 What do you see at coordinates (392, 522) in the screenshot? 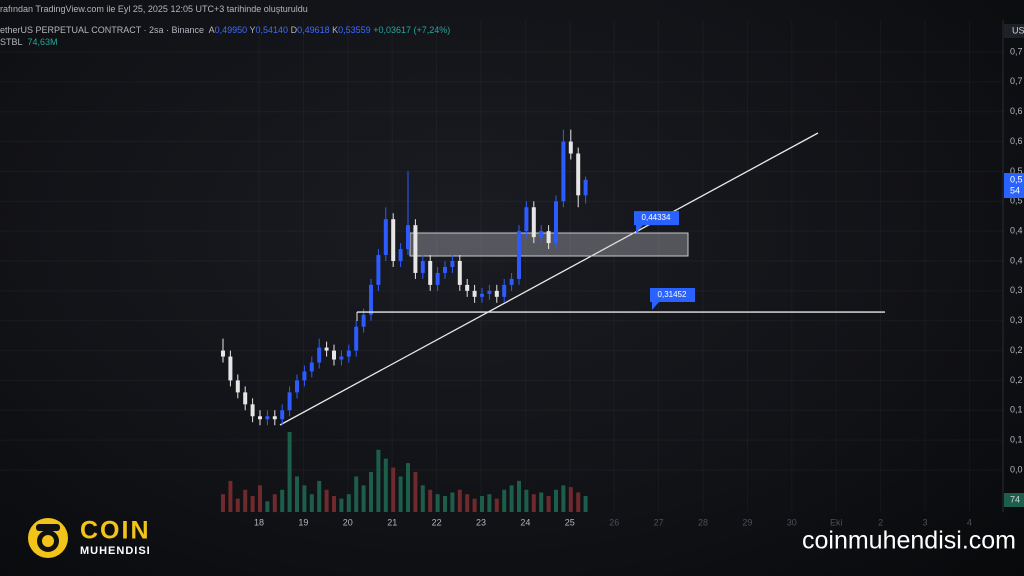
I see `time-label: 21` at bounding box center [392, 522].